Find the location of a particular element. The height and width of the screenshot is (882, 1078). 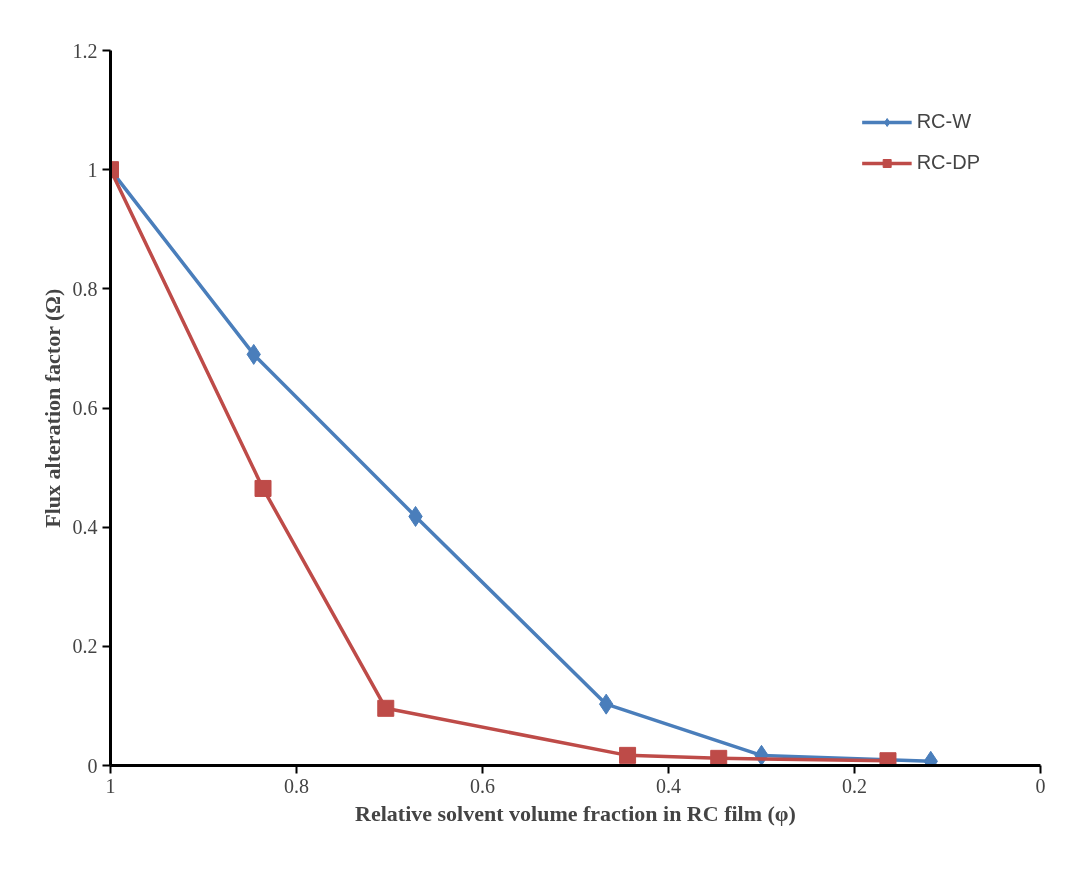

legend-label: RC-W is located at coordinates (944, 121).